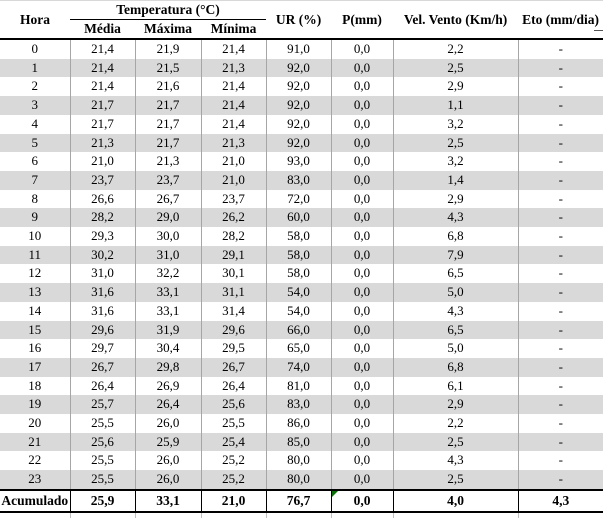 The image size is (603, 518). I want to click on maxima-cell: 23,7, so click(167, 180).